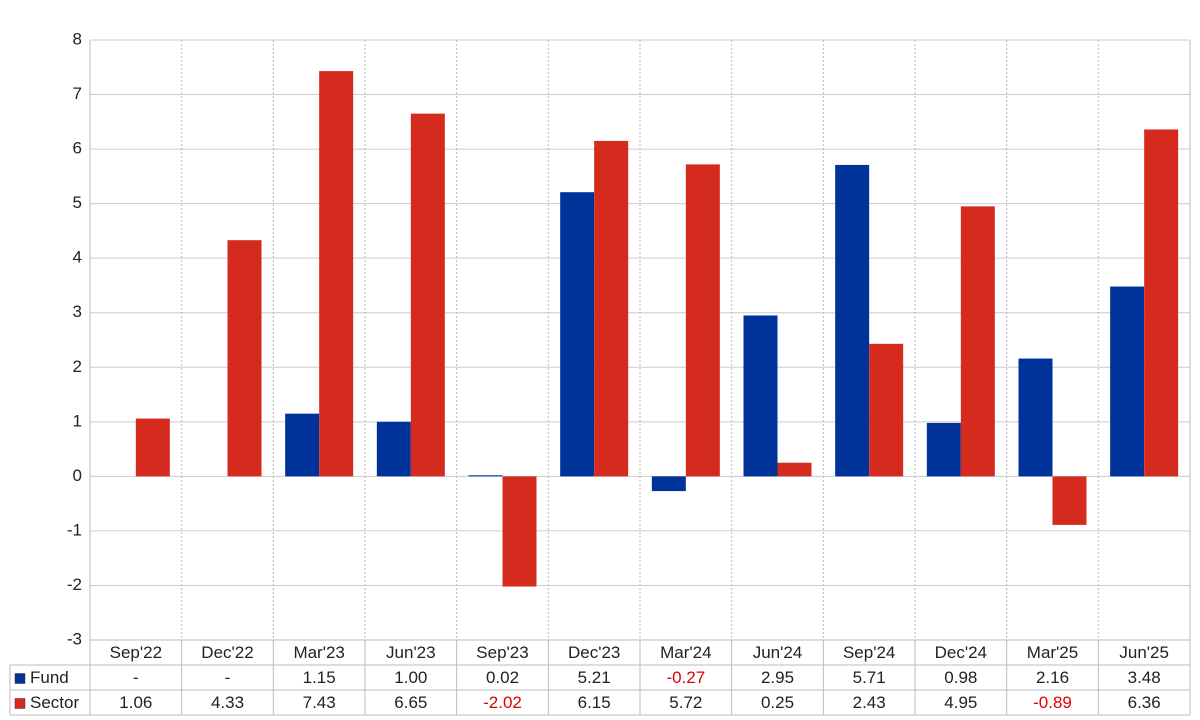 This screenshot has width=1200, height=720. Describe the element at coordinates (1144, 677) in the screenshot. I see `table-value: 3.48` at that location.